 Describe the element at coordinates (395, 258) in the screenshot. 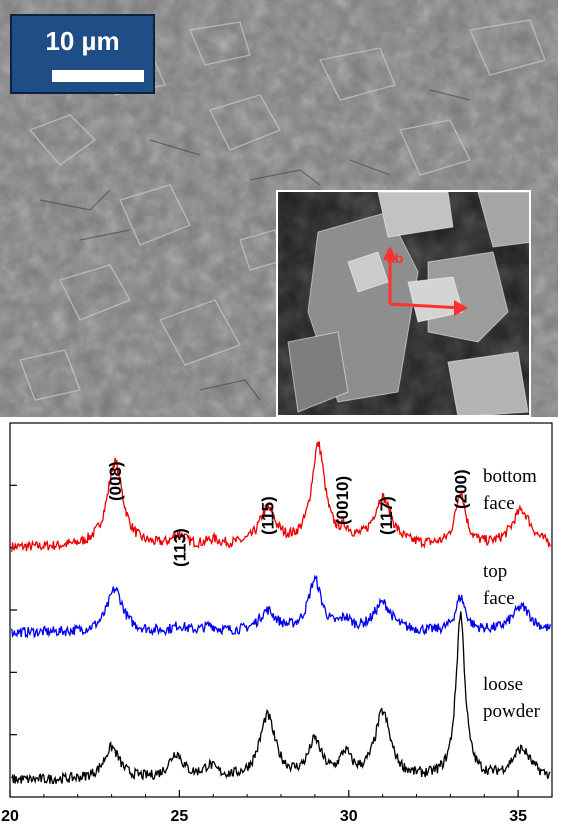

I see `inset-arrow-label: ab` at that location.